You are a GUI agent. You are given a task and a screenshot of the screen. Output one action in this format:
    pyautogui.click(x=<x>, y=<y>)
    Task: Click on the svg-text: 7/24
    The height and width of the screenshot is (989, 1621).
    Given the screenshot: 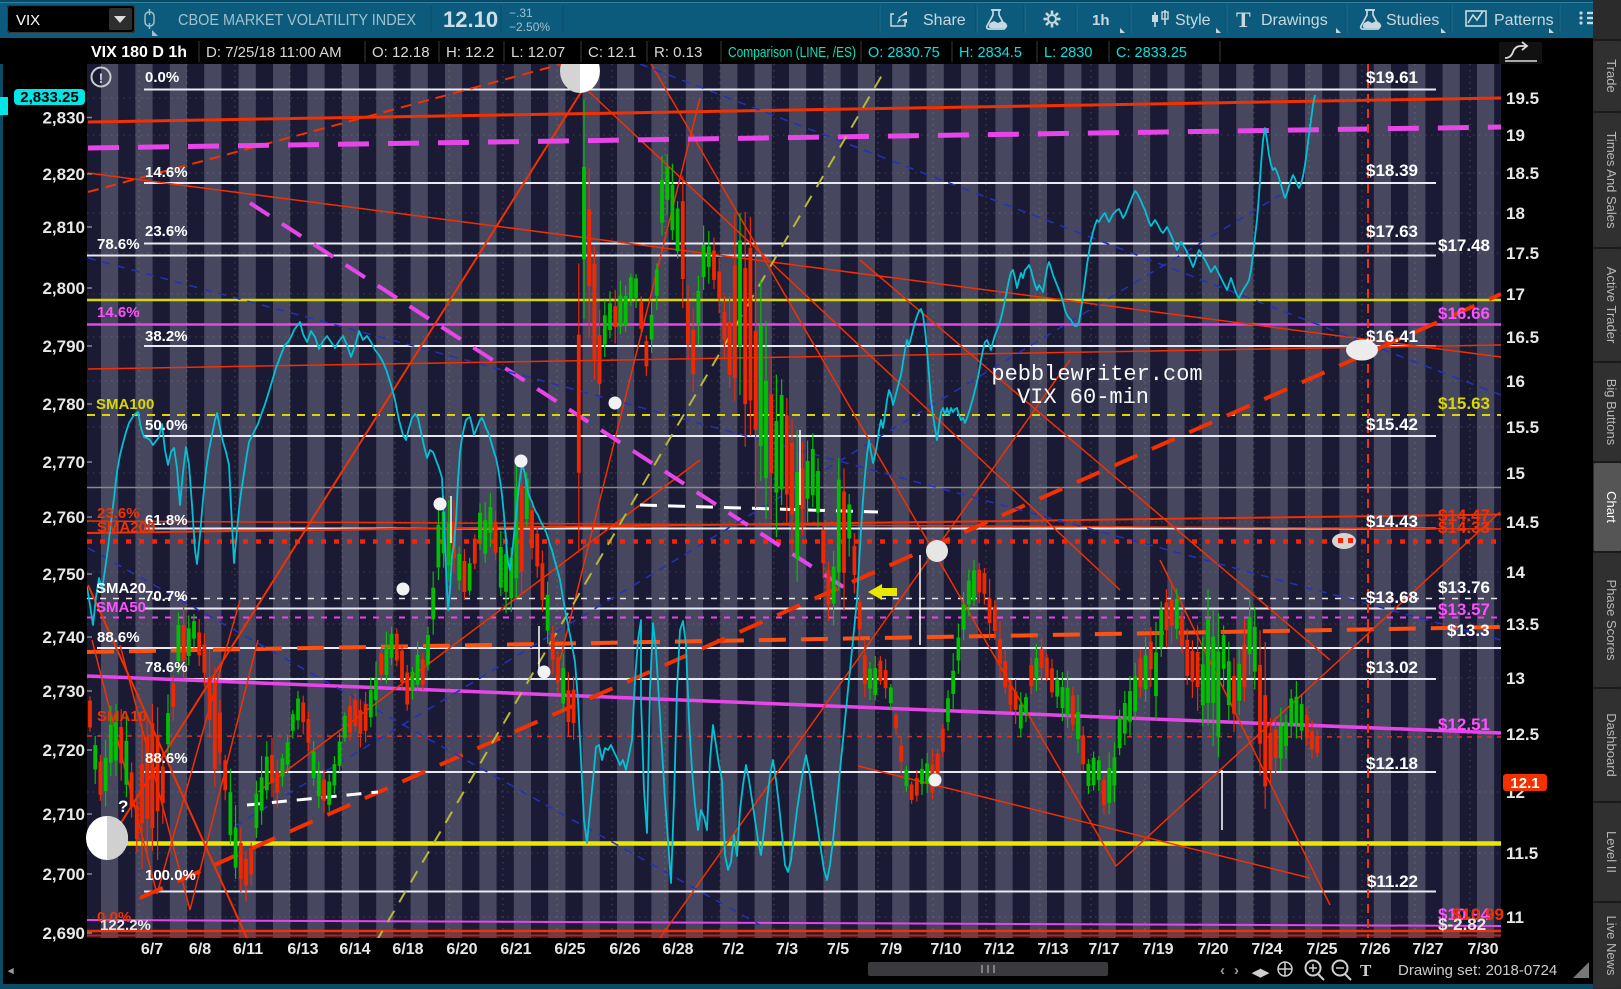 What is the action you would take?
    pyautogui.click(x=1266, y=949)
    